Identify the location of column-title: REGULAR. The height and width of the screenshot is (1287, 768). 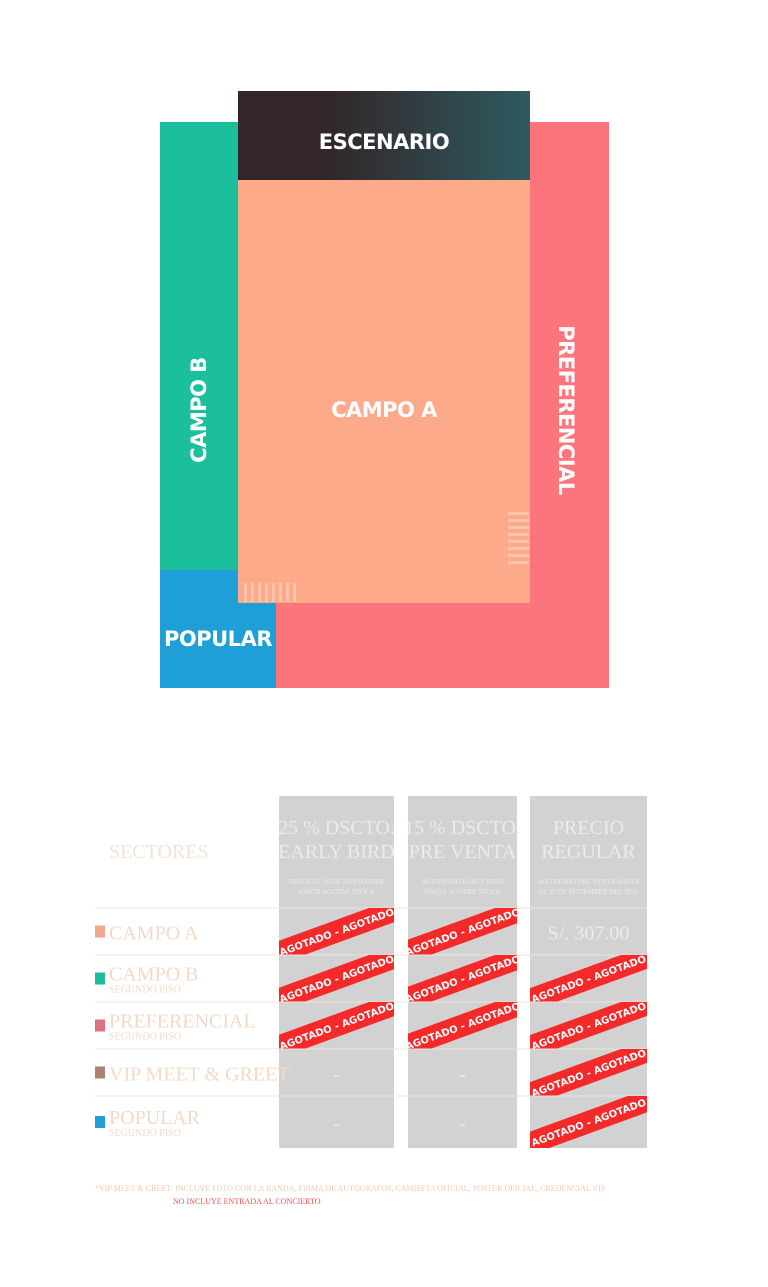
(588, 852).